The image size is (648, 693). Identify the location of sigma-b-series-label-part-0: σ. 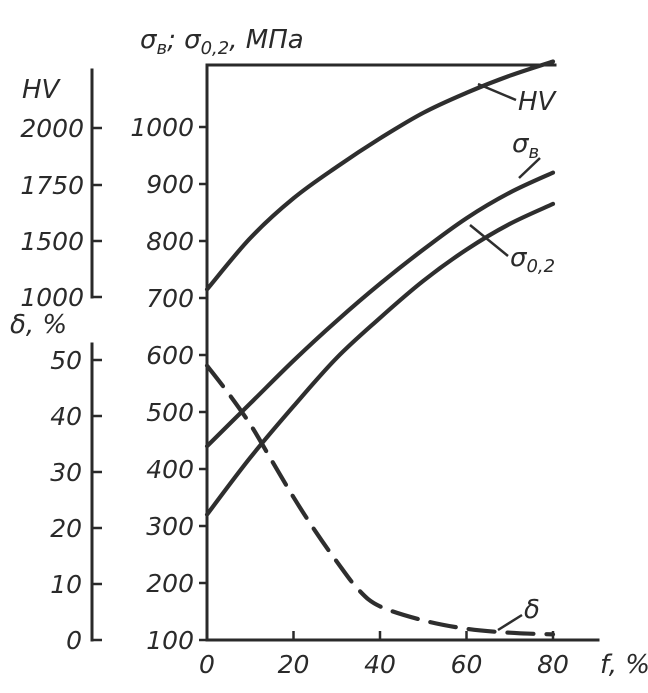
(521, 144).